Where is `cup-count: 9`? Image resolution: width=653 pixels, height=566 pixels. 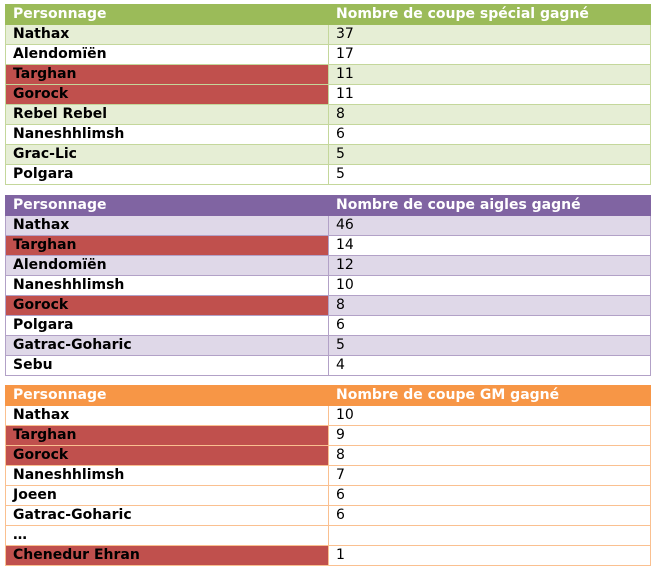
cup-count: 9 is located at coordinates (489, 435).